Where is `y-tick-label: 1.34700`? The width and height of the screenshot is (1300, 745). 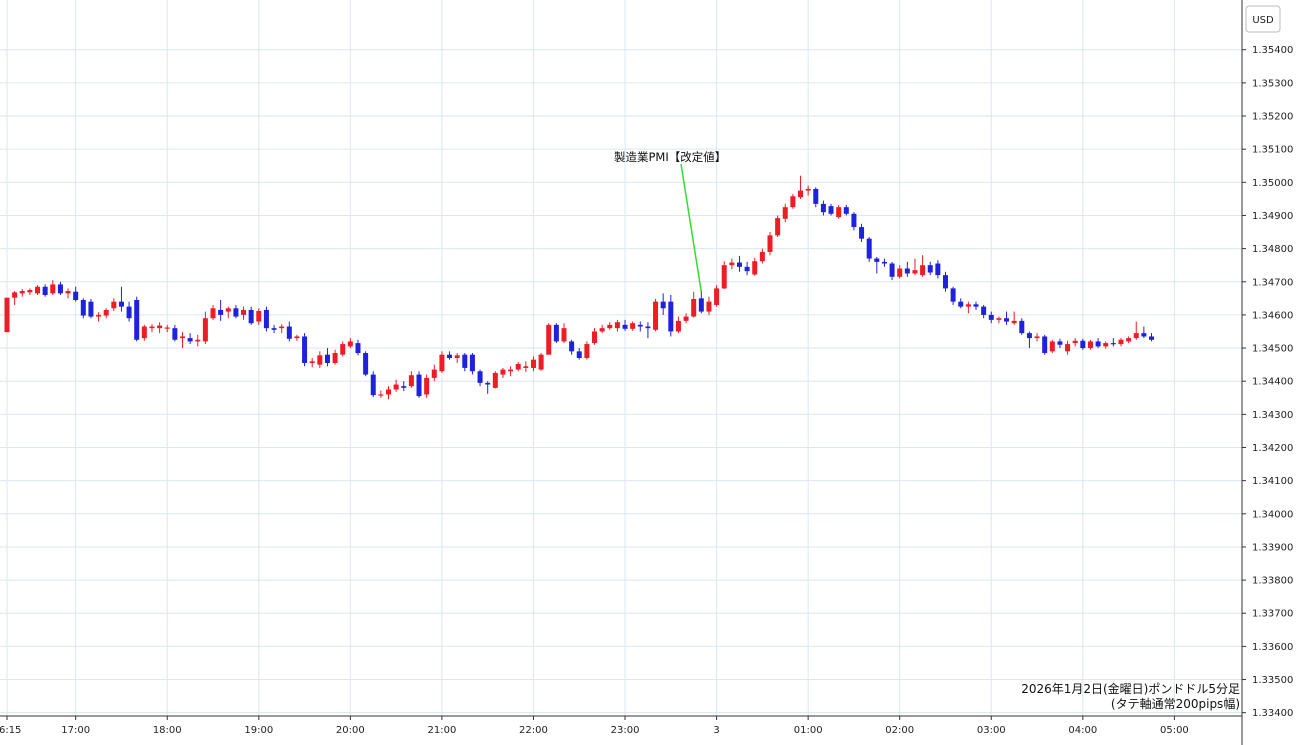 y-tick-label: 1.34700 is located at coordinates (1272, 282).